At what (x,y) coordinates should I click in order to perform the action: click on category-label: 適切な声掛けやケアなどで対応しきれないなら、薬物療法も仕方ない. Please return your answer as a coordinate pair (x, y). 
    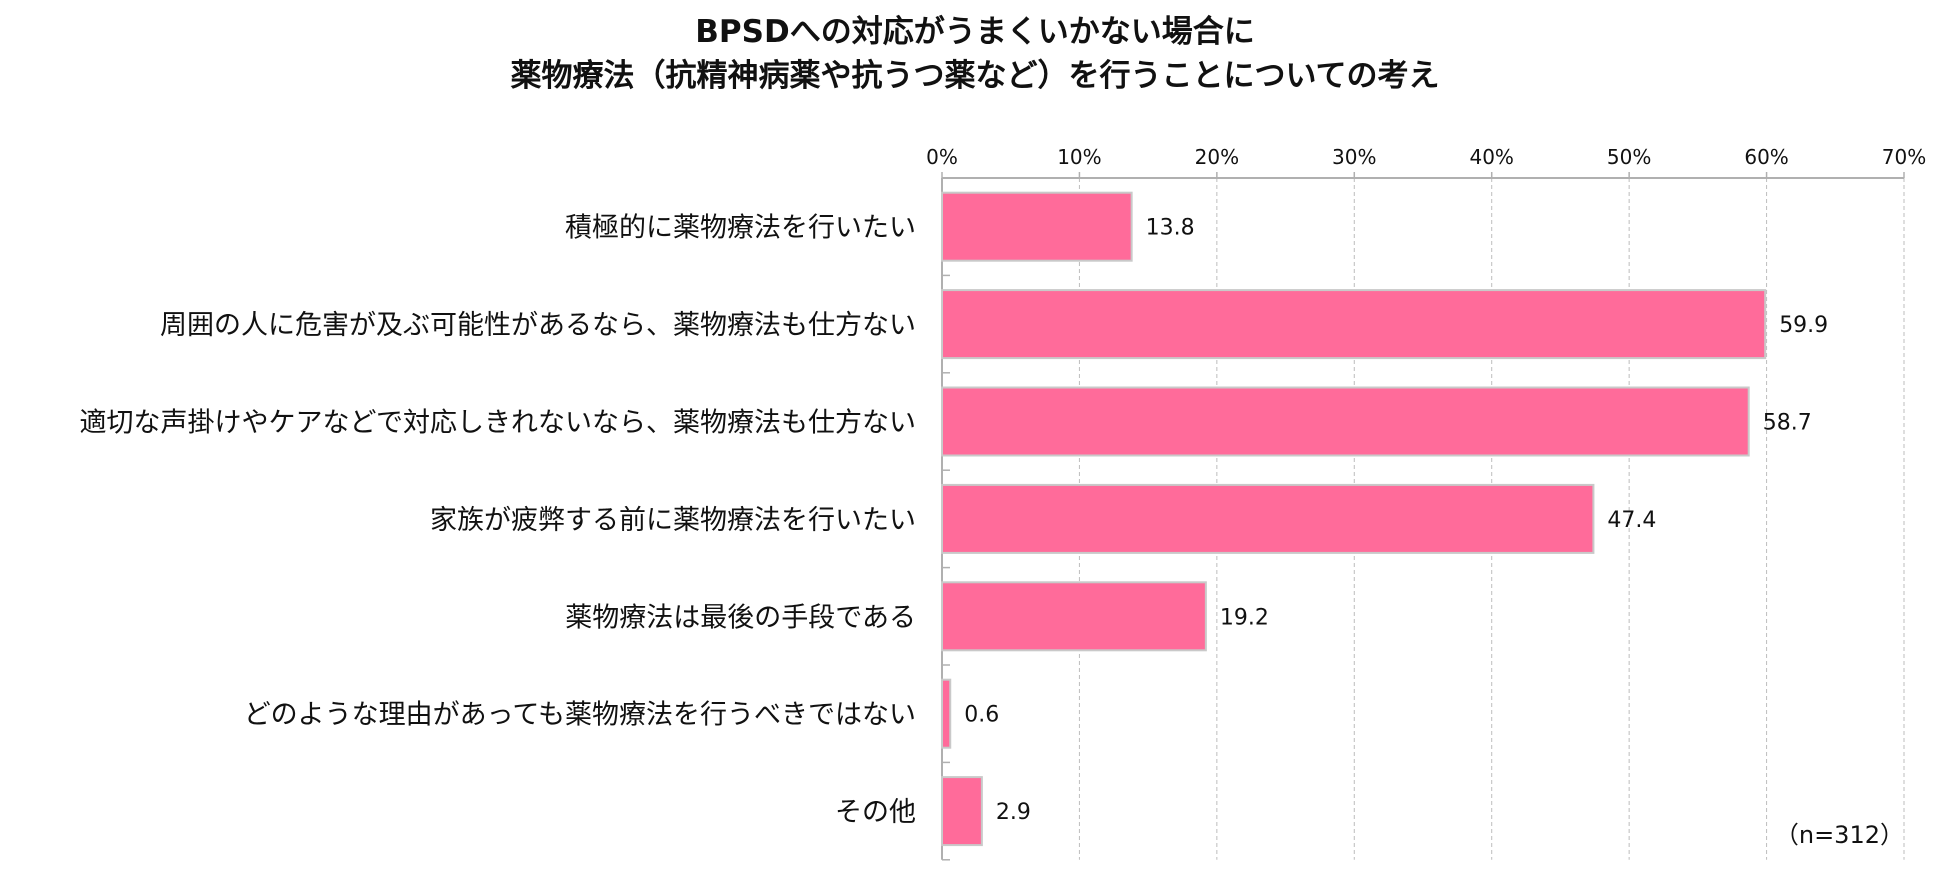
    Looking at the image, I should click on (498, 423).